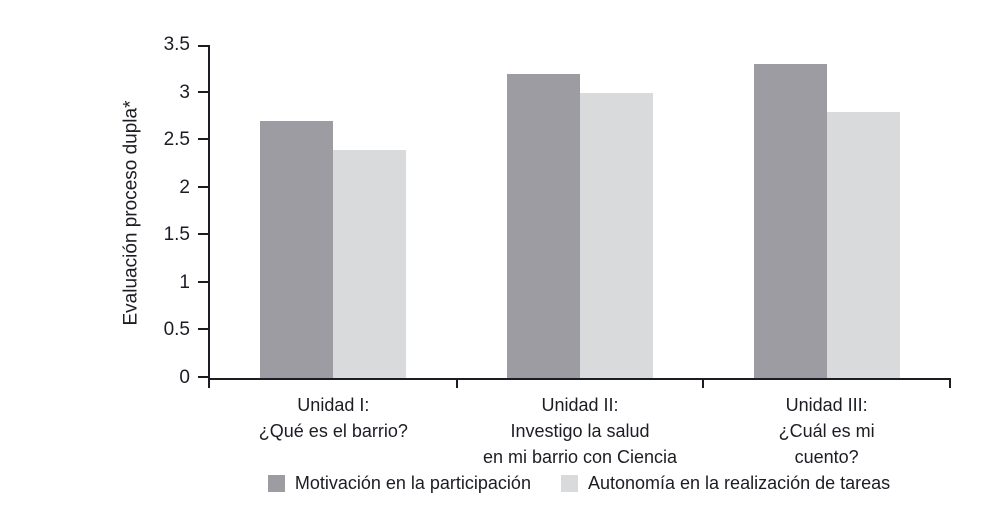 Image resolution: width=1006 pixels, height=520 pixels. What do you see at coordinates (184, 92) in the screenshot?
I see `y-axis-tick-label: 3` at bounding box center [184, 92].